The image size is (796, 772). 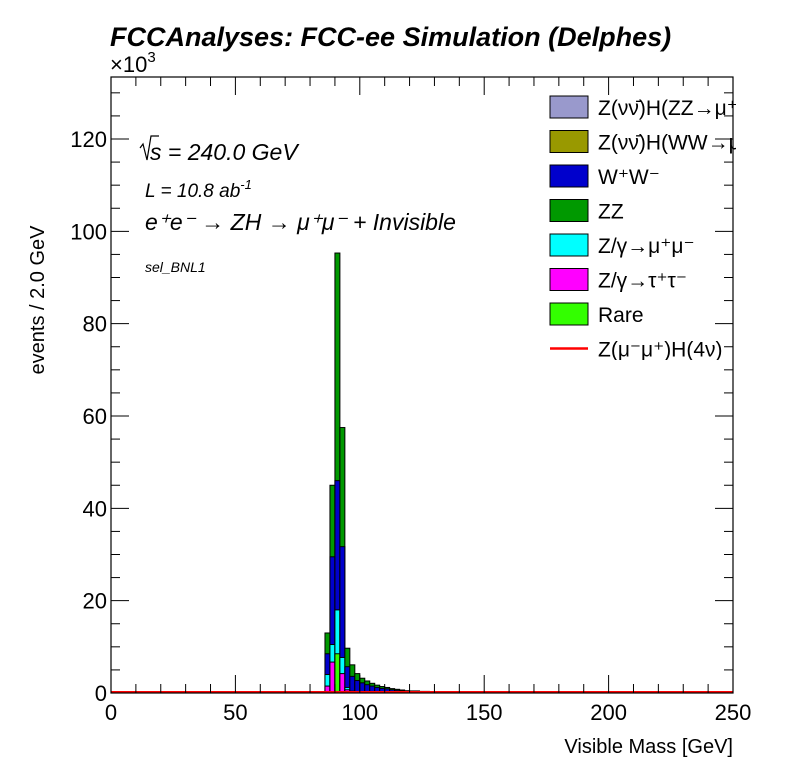 I want to click on lumi-annotation: L = 10.8 ab-1, so click(x=198, y=189).